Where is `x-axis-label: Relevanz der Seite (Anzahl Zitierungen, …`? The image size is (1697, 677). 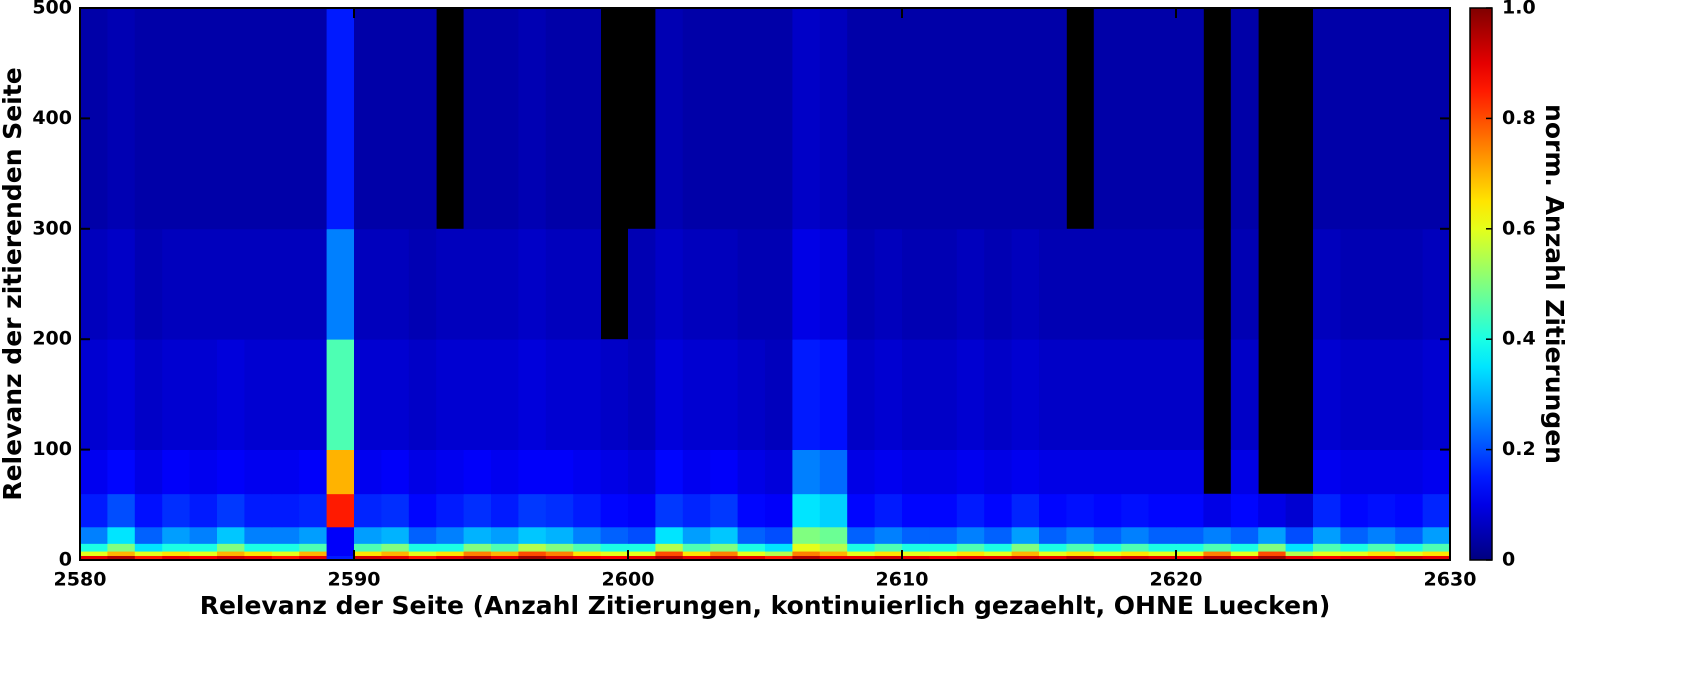
x-axis-label: Relevanz der Seite (Anzahl Zitierungen, … is located at coordinates (765, 605).